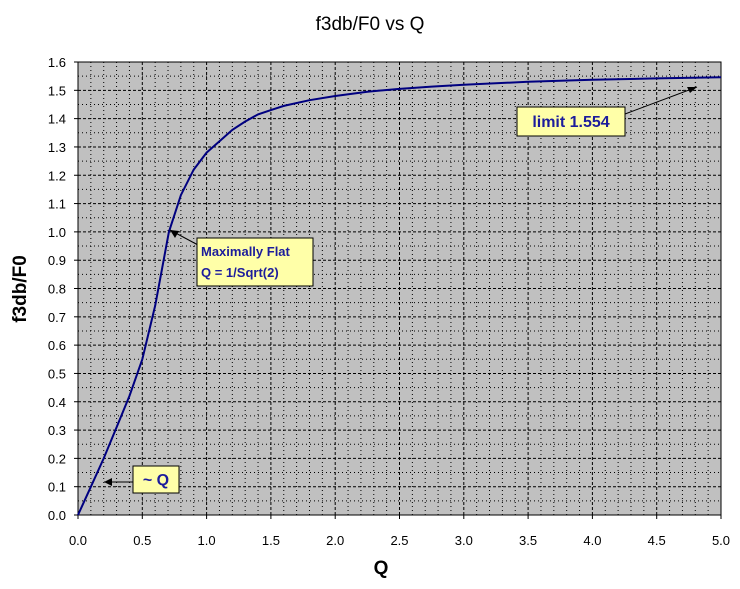  What do you see at coordinates (142, 540) in the screenshot?
I see `x-tick-label: 0.5` at bounding box center [142, 540].